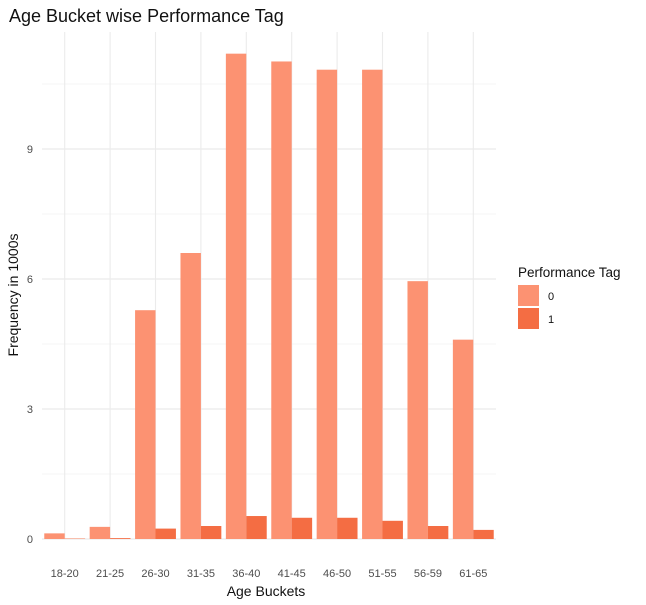 The image size is (646, 605). I want to click on x-tick-label: 31-35, so click(201, 574).